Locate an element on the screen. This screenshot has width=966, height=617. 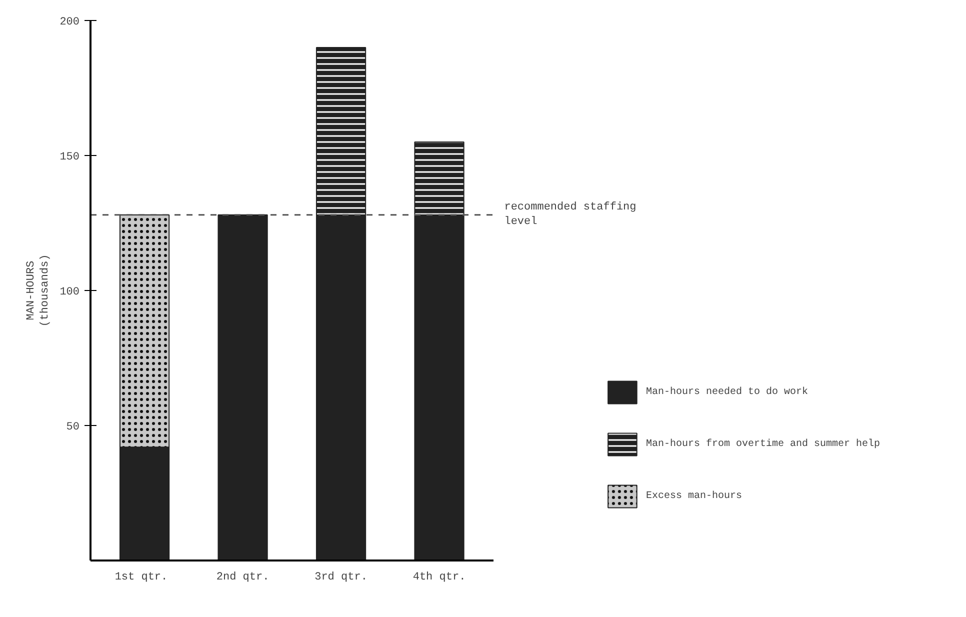
legend-label: Man-hours needed to do work is located at coordinates (727, 392).